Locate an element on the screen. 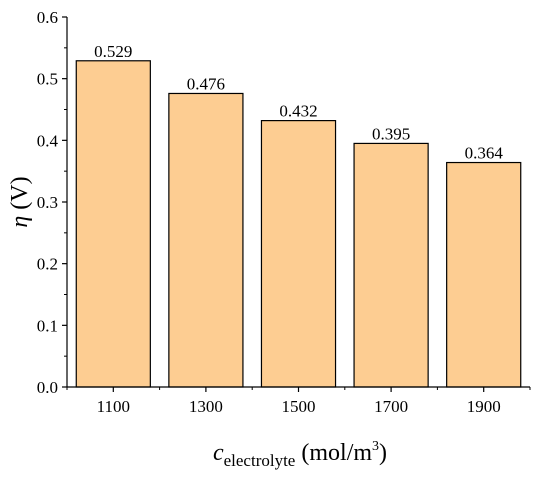 The width and height of the screenshot is (550, 477). y-ticks: 0.0 0.1 0.2 0.3 0.4 0.5 0.6 is located at coordinates (52, 202).